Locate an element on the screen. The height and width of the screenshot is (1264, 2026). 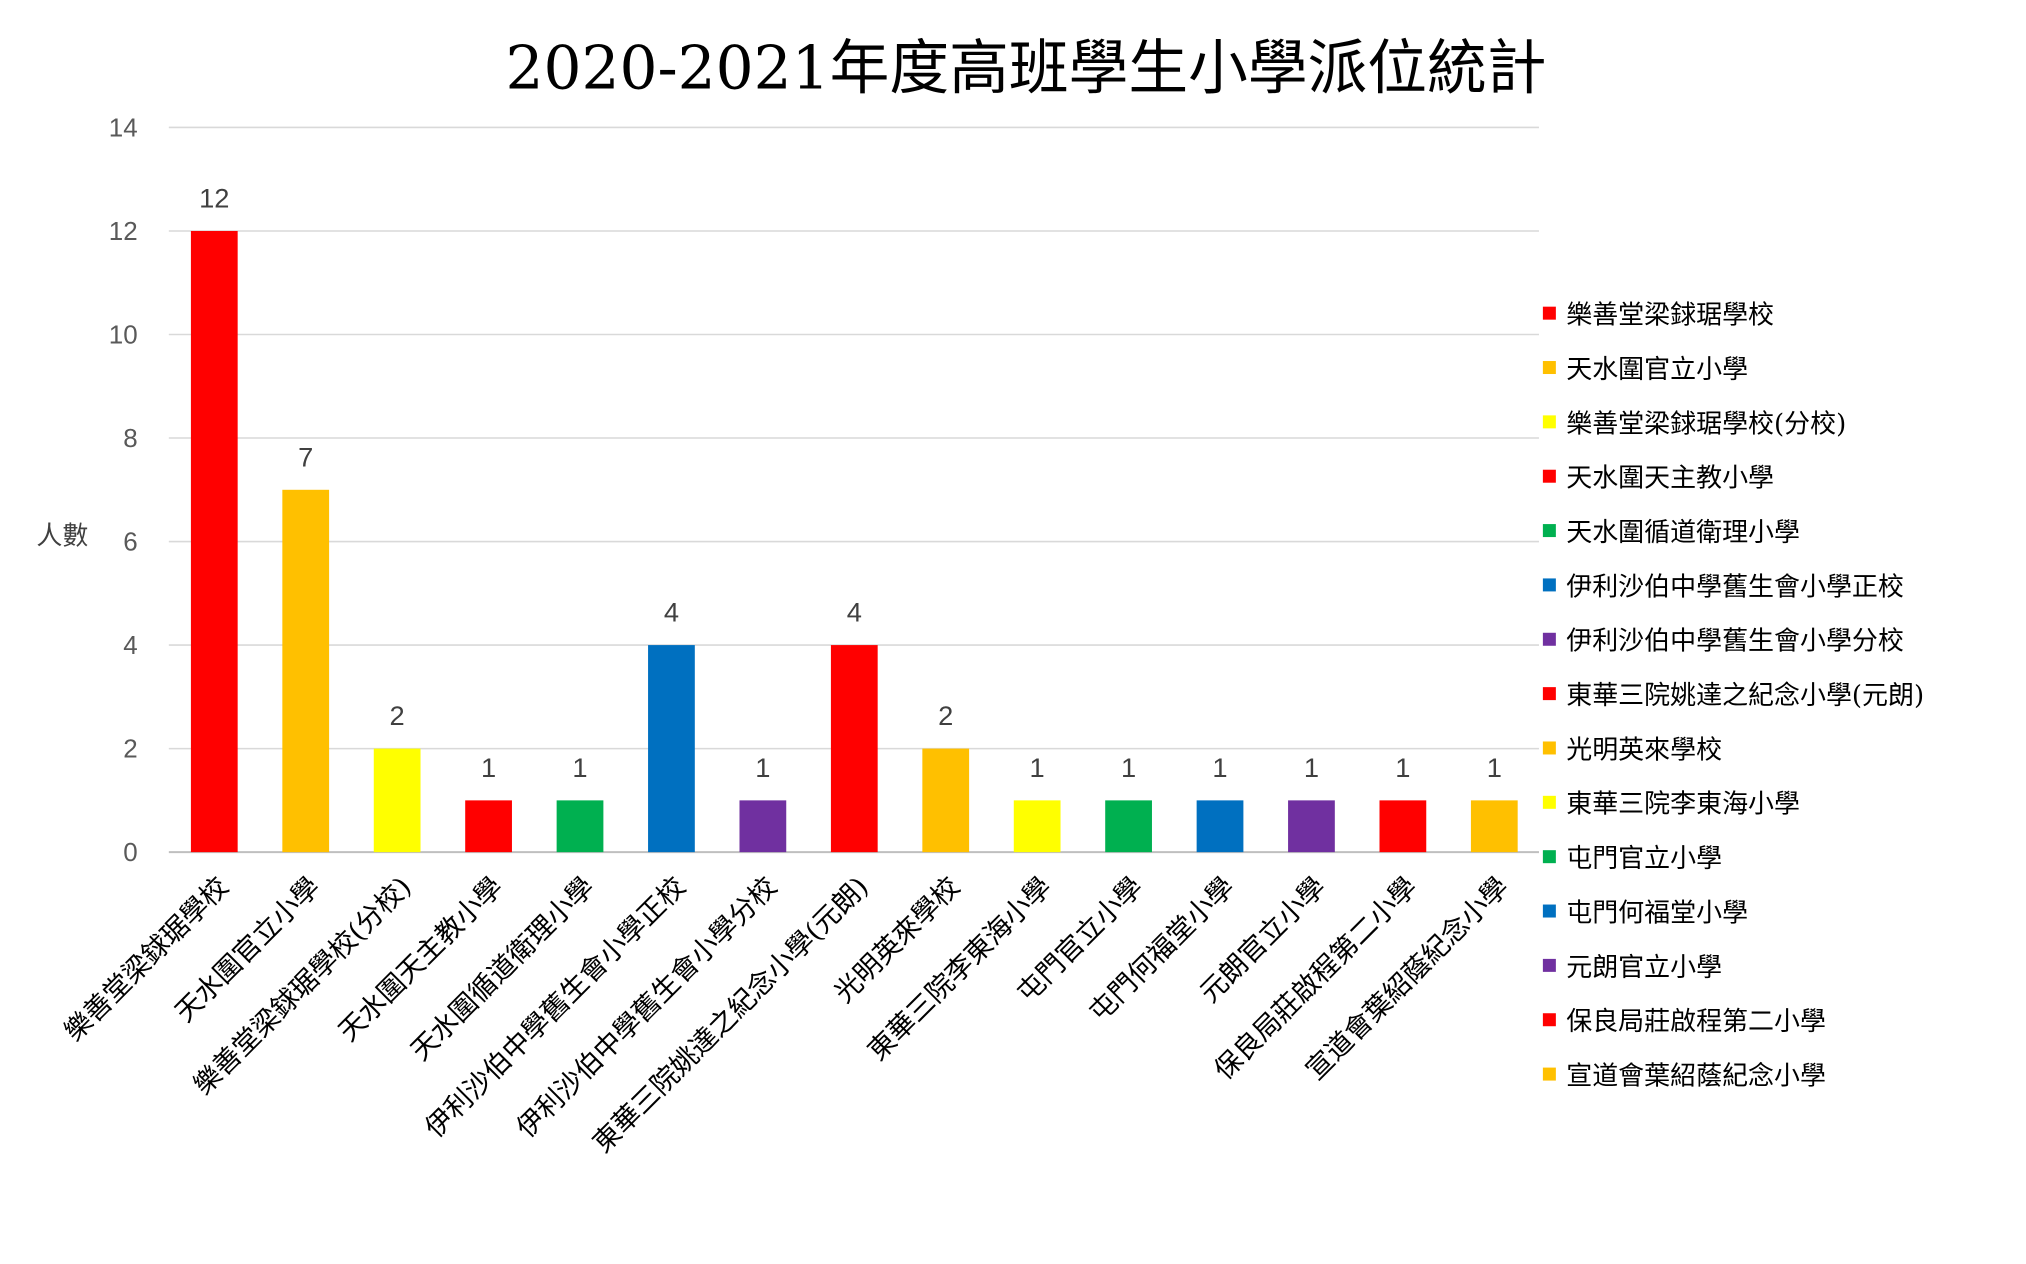
legend-label: 光明英來學校 is located at coordinates (1644, 750).